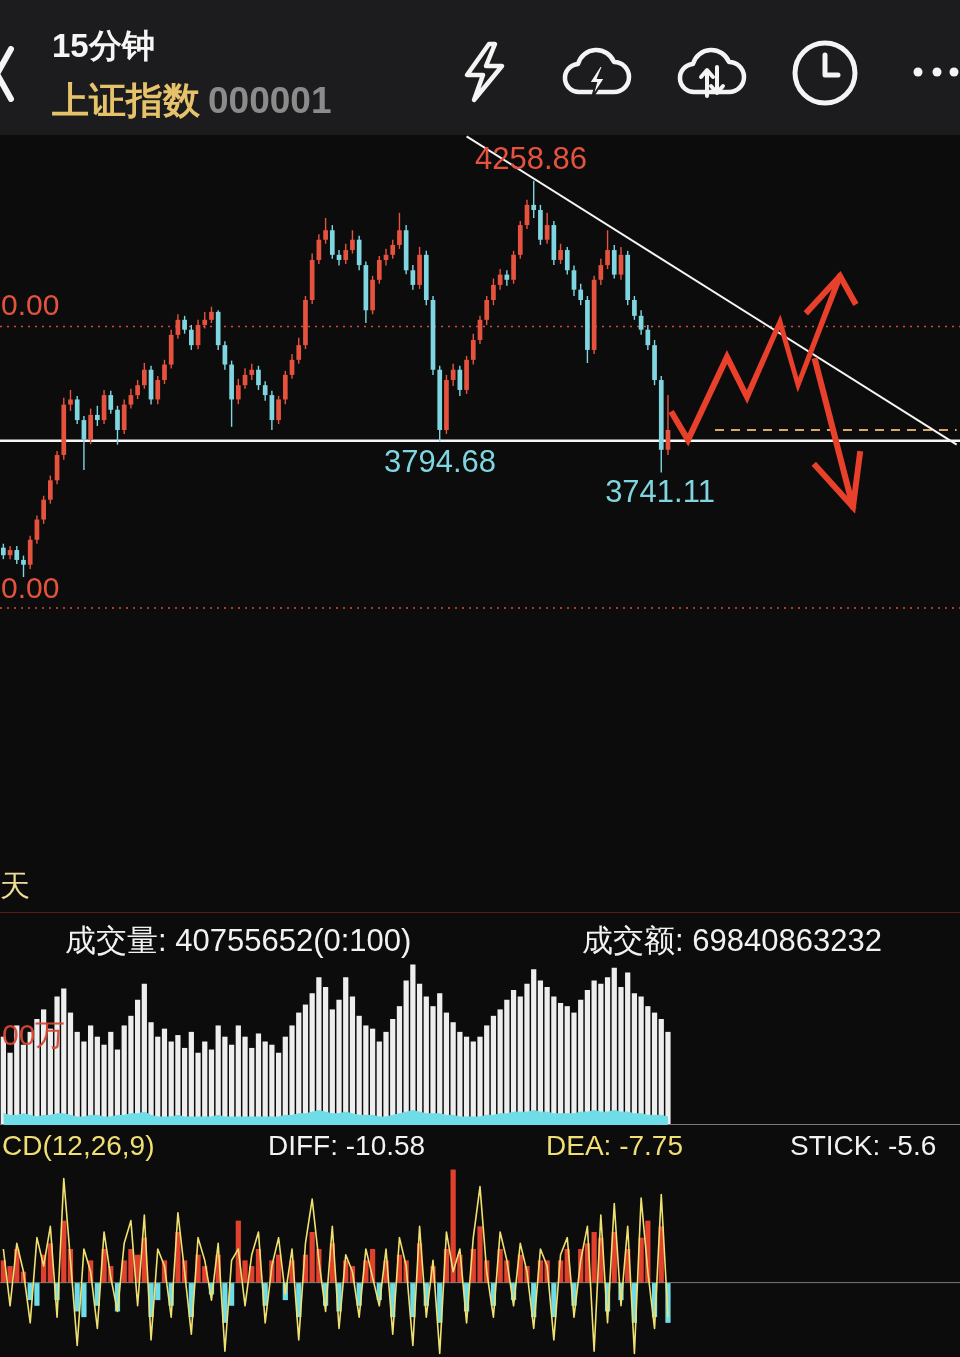  I want to click on text: DEA: -7.75, so click(614, 1146).